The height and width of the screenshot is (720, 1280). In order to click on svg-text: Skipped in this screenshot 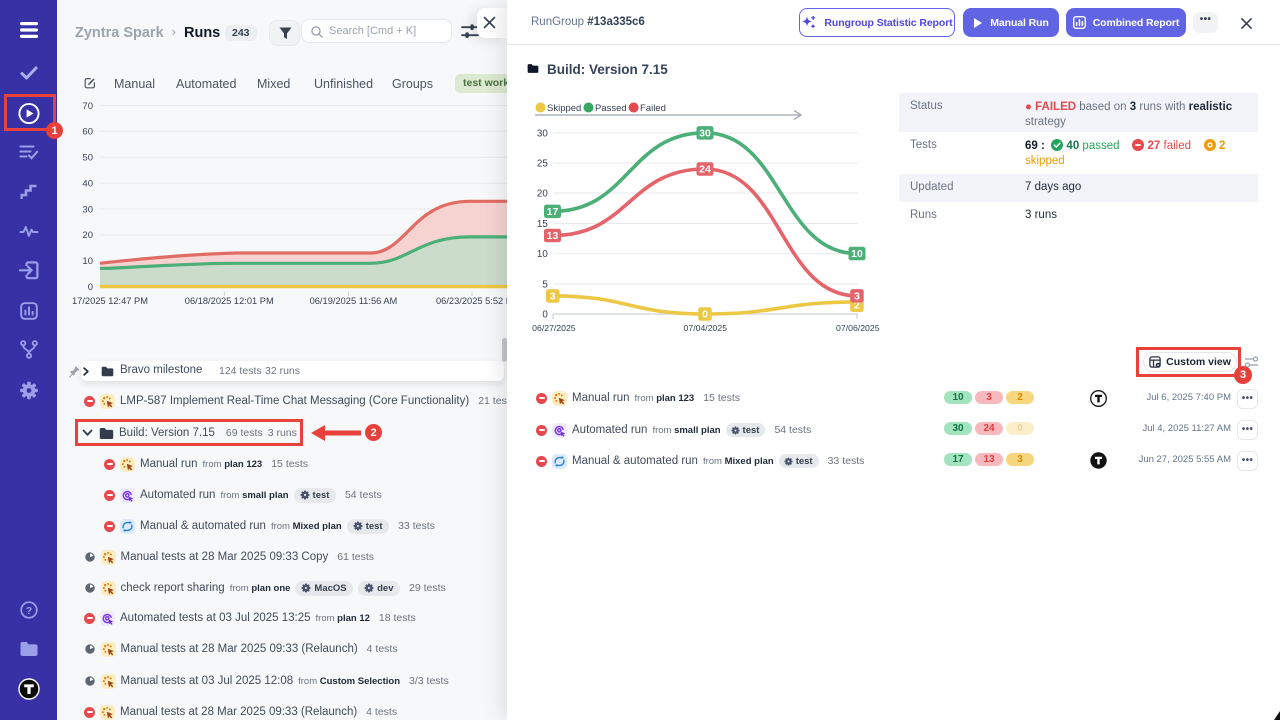, I will do `click(564, 108)`.